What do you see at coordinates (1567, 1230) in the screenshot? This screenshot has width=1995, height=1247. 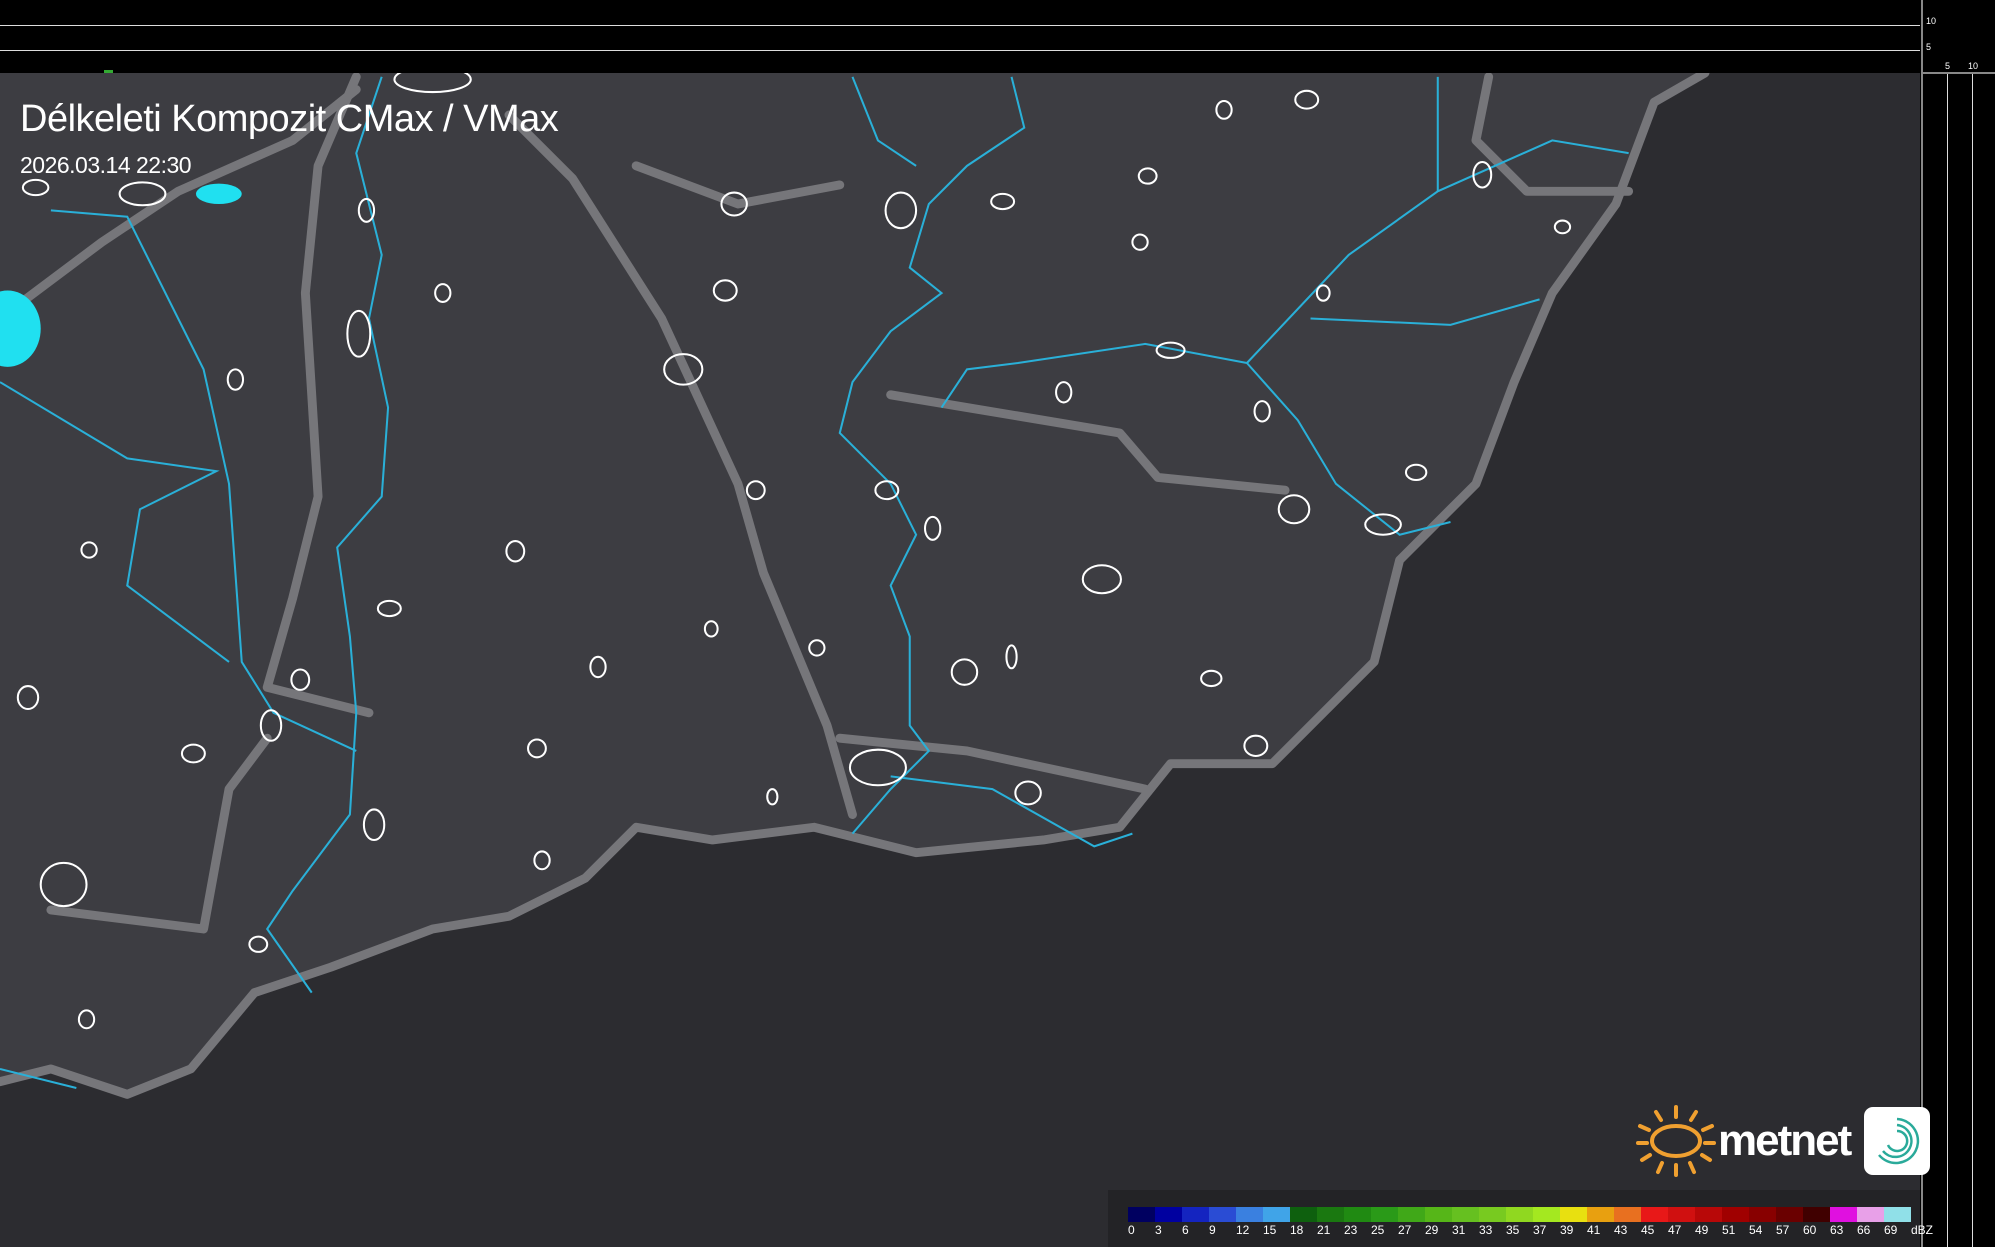 I see `legend-label: 39` at bounding box center [1567, 1230].